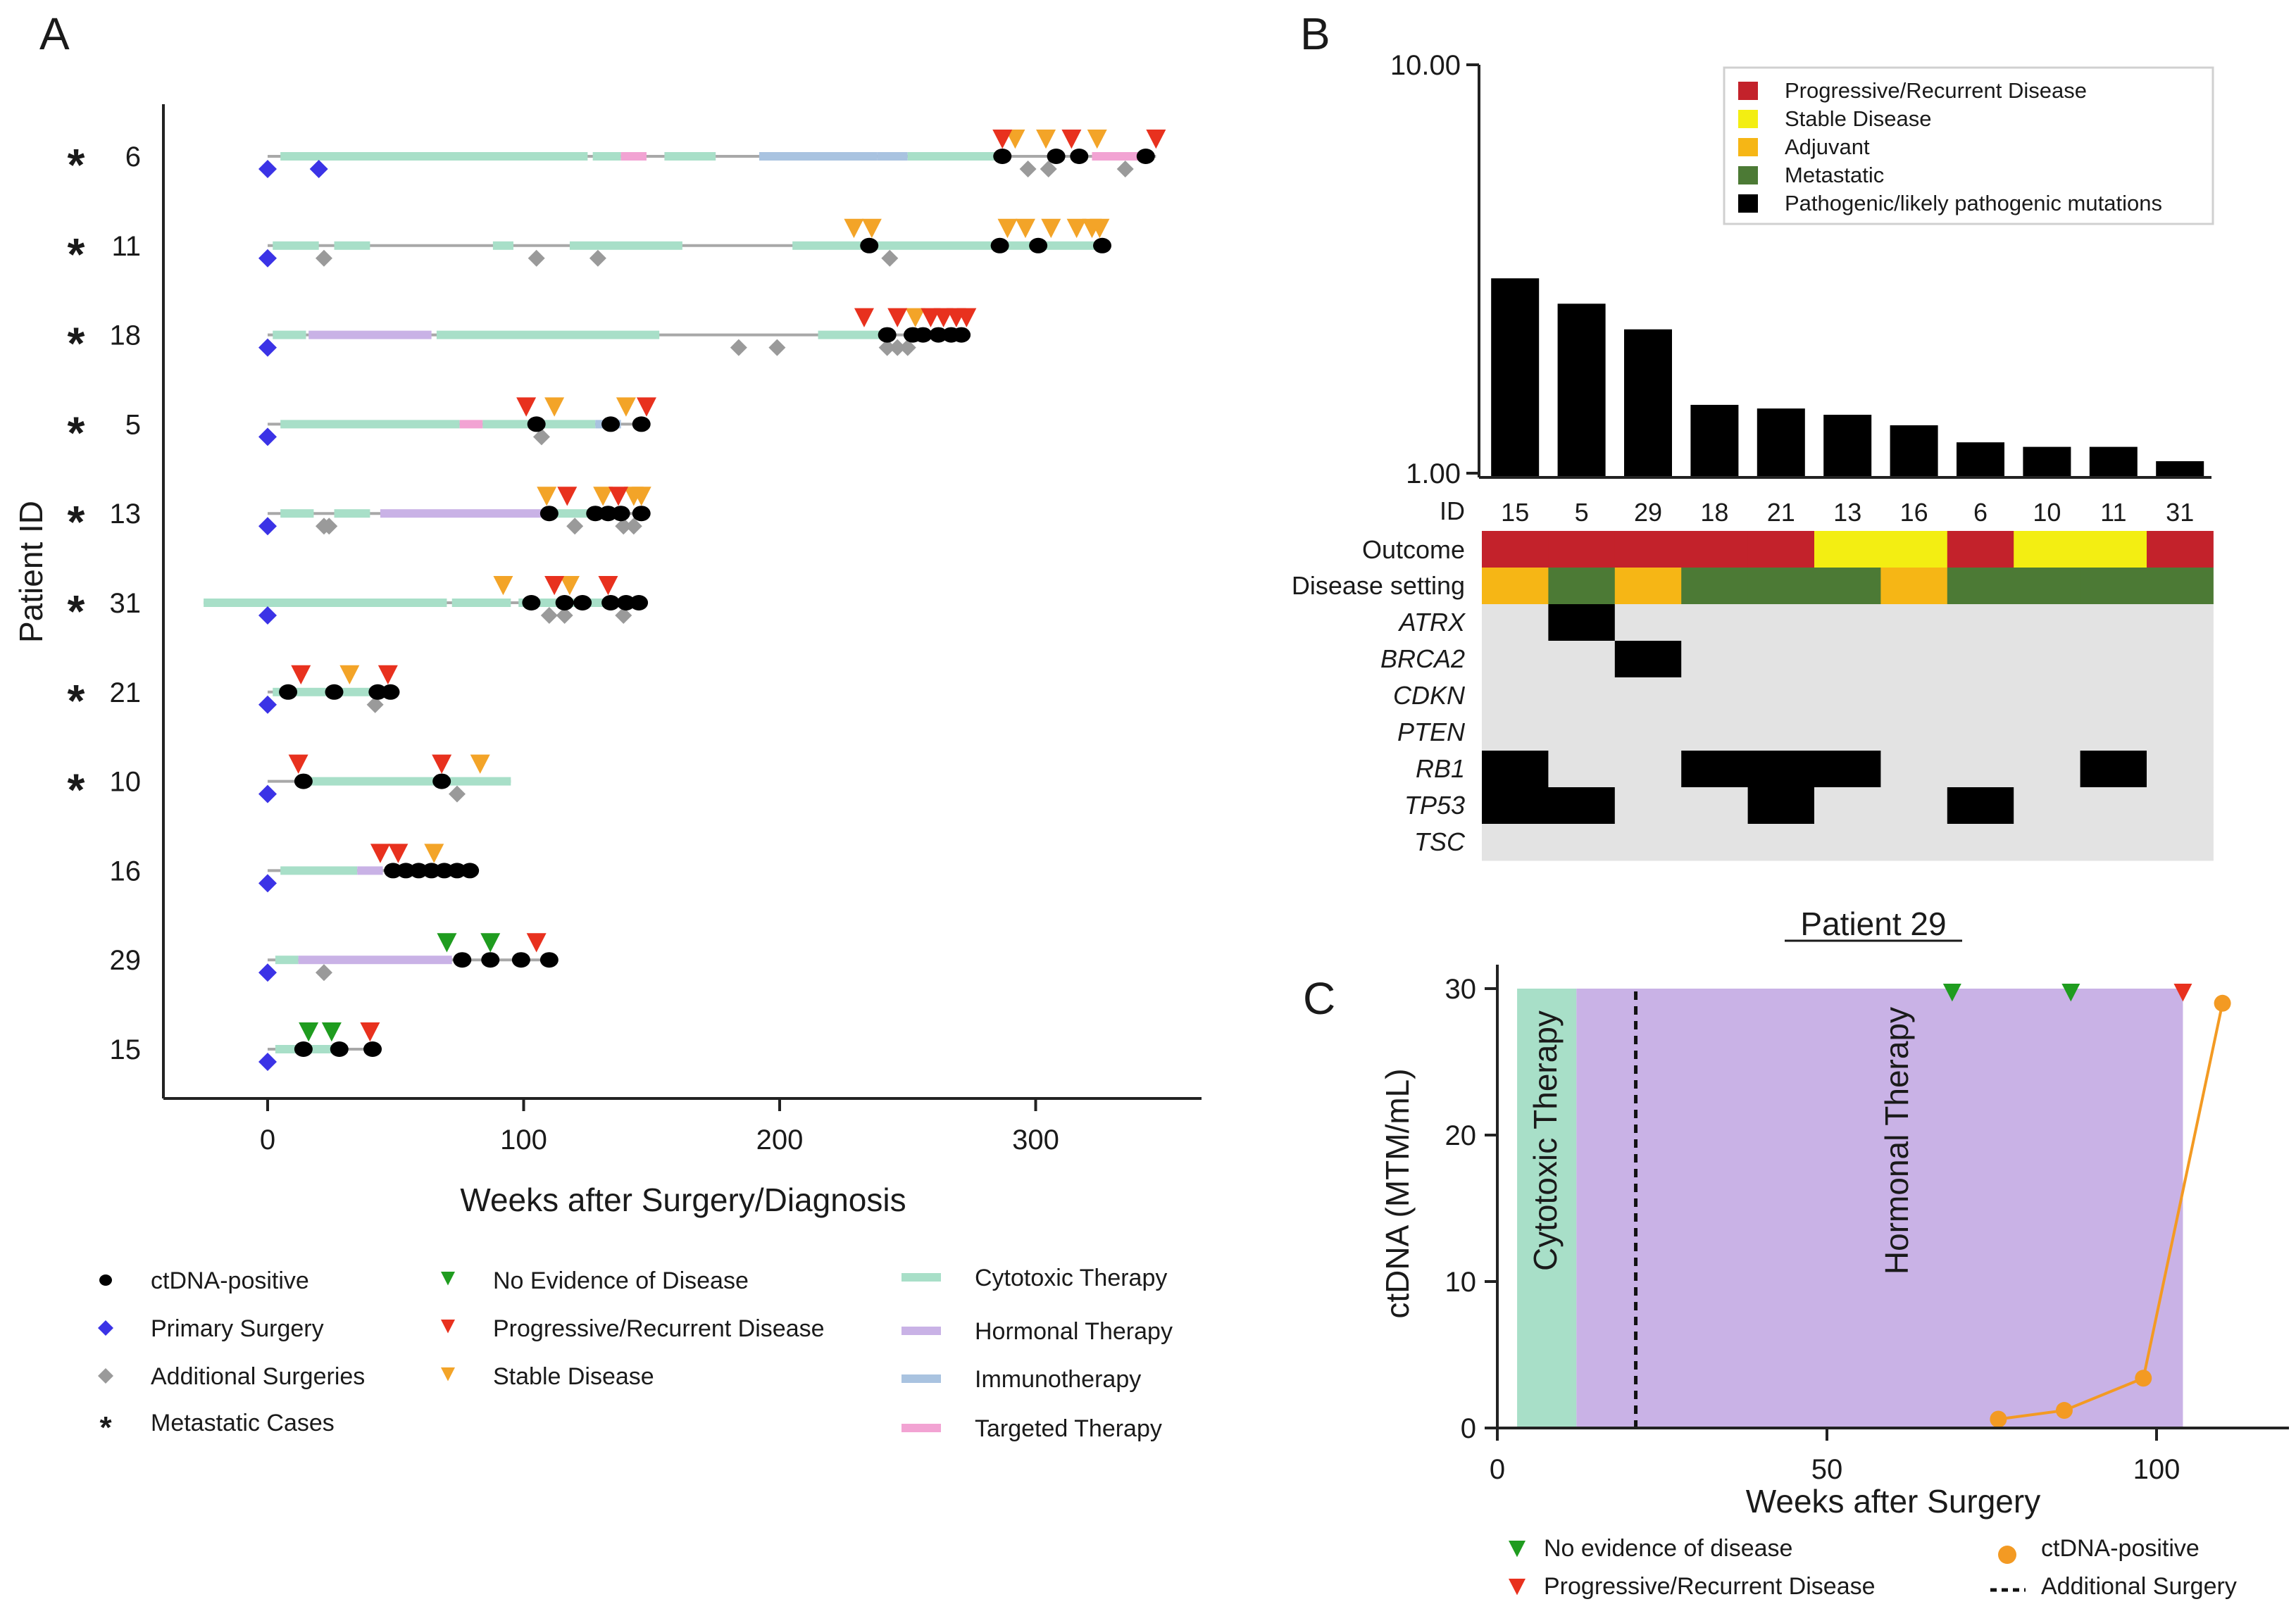  I want to click on patient-id-label: 16, so click(126, 871).